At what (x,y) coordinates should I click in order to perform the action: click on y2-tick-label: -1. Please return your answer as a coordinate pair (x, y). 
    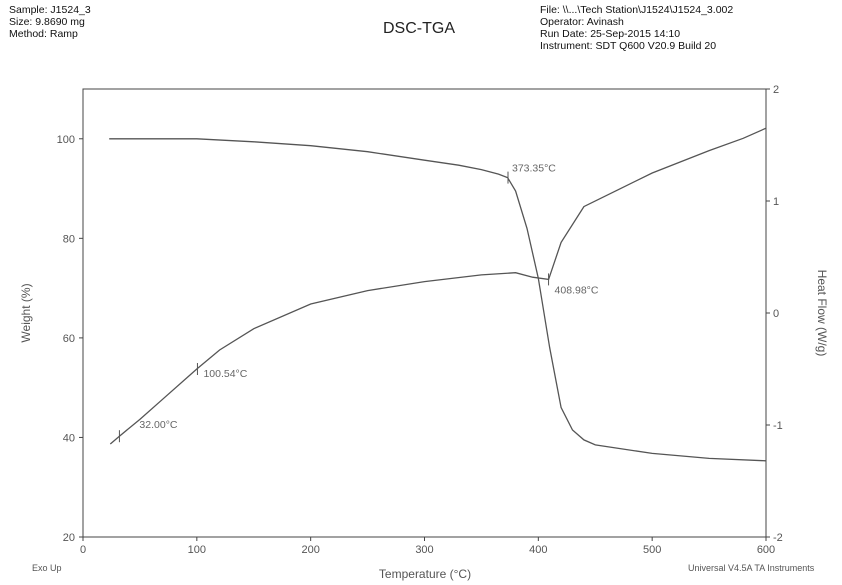
    Looking at the image, I should click on (778, 426).